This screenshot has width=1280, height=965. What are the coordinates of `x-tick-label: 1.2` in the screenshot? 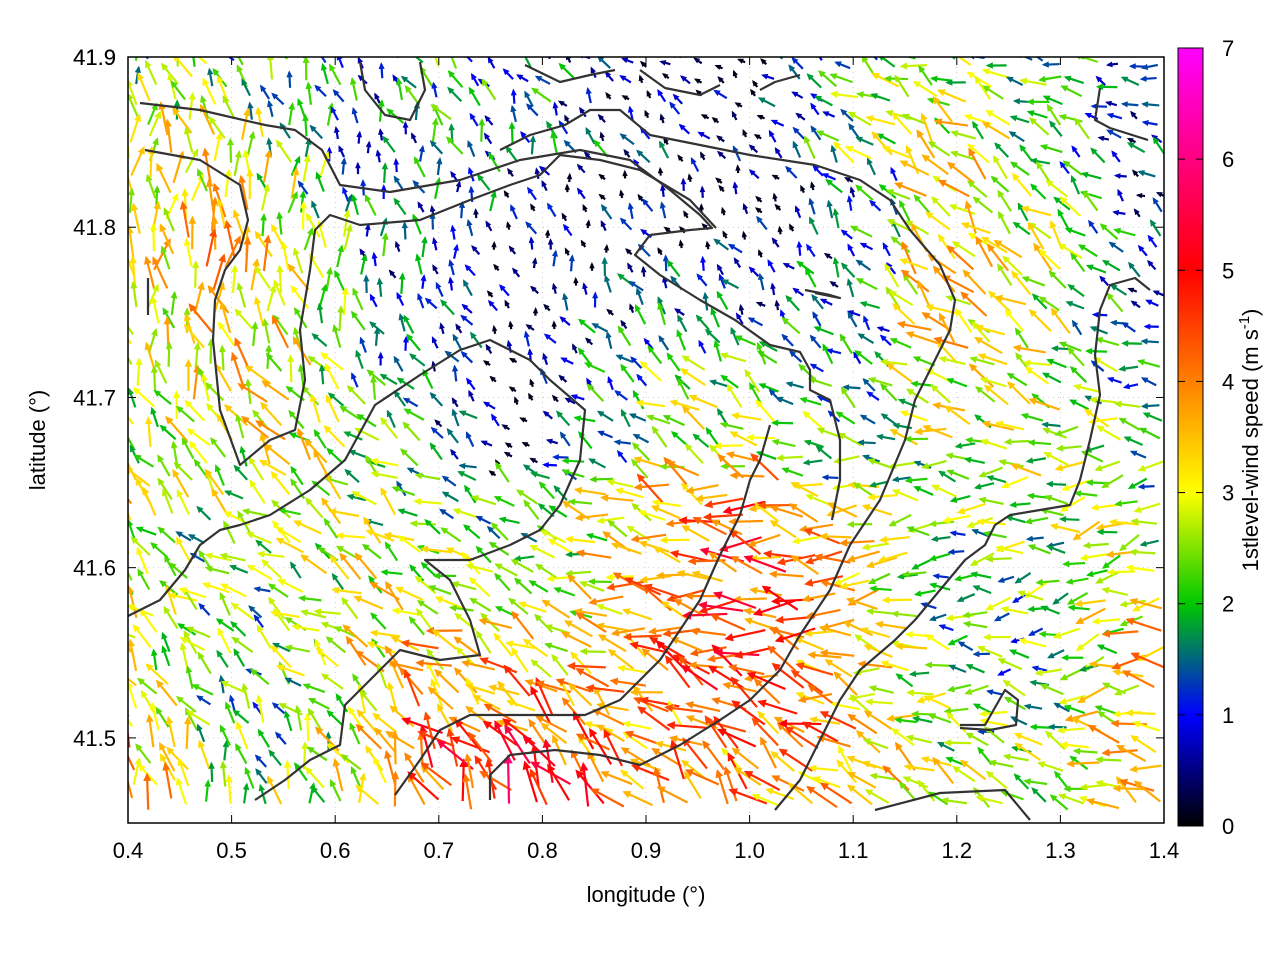 It's located at (957, 850).